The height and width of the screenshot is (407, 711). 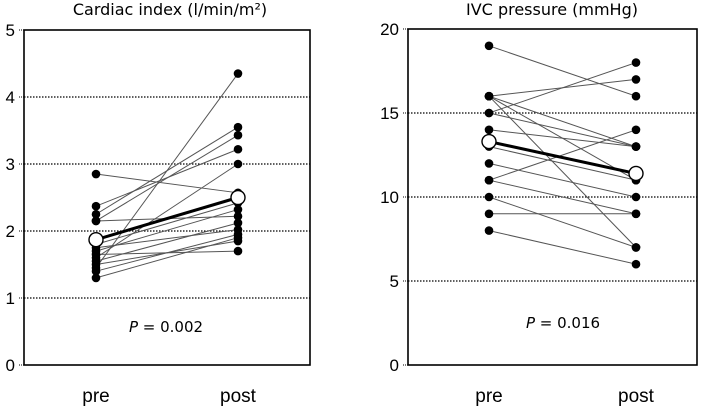 I want to click on p-value-annotation: P = 0.002, so click(x=166, y=327).